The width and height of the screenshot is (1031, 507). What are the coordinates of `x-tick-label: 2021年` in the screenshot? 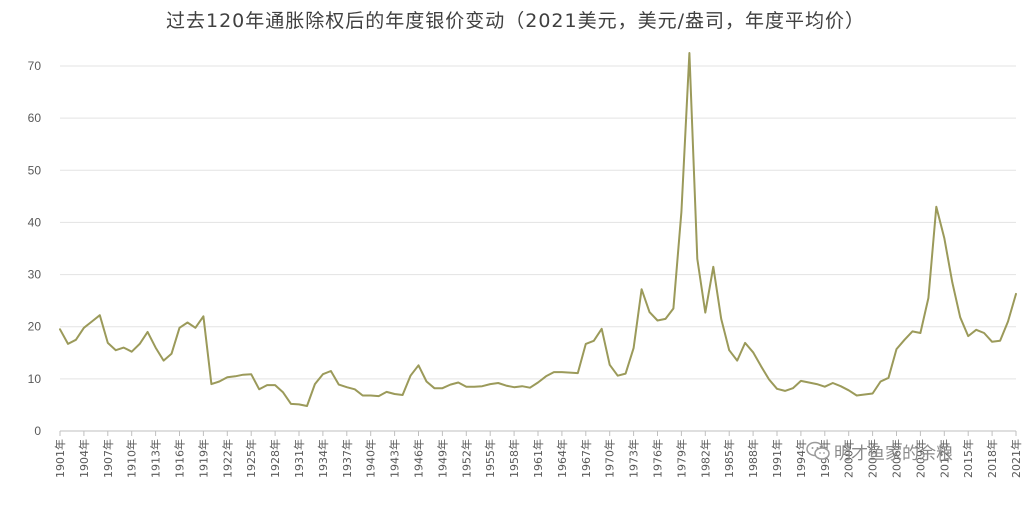 It's located at (1016, 458).